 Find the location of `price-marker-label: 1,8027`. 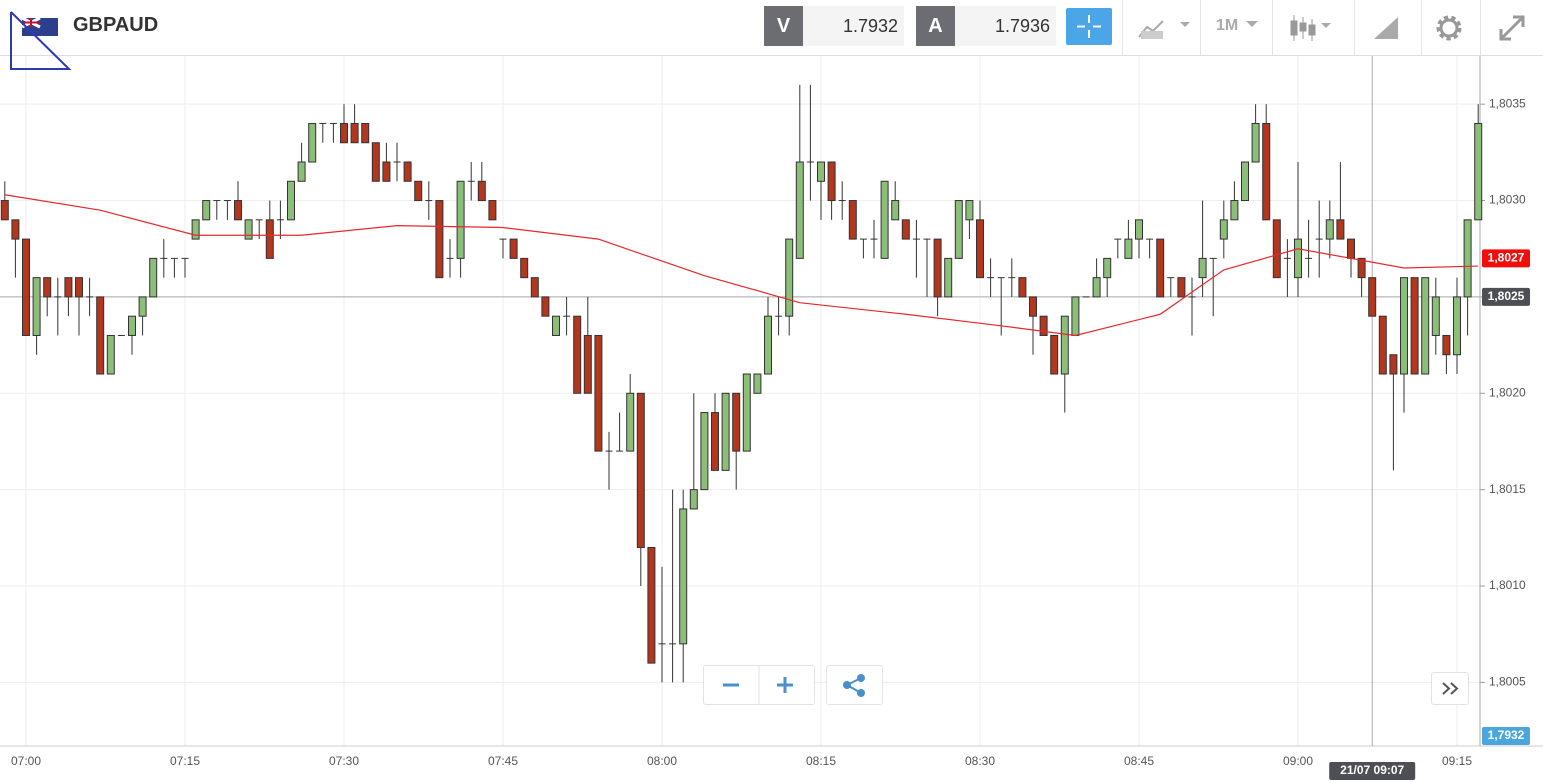

price-marker-label: 1,8027 is located at coordinates (1506, 258).